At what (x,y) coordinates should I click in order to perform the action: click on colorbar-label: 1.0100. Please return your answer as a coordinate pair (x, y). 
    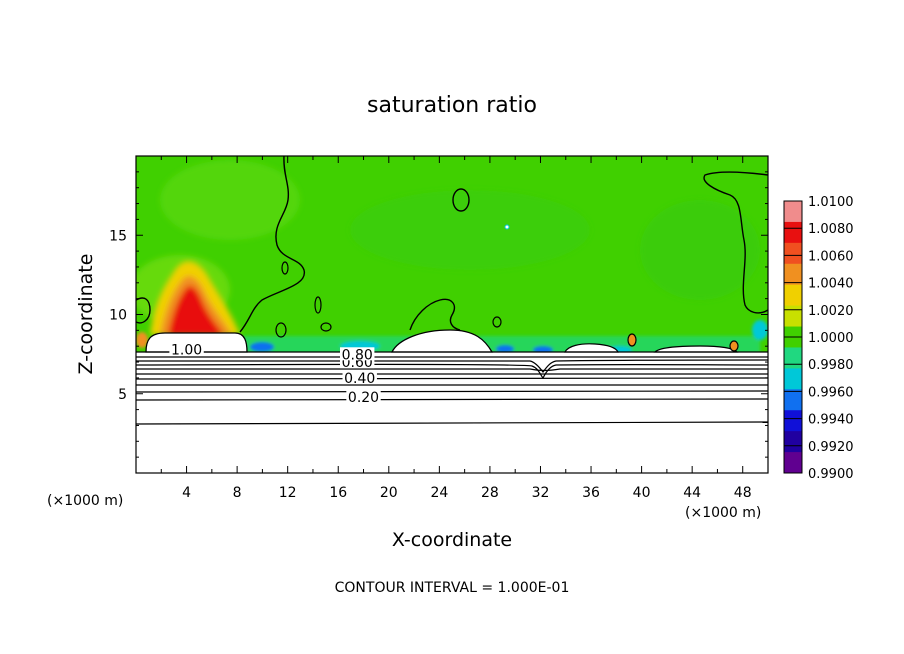
    Looking at the image, I should click on (831, 202).